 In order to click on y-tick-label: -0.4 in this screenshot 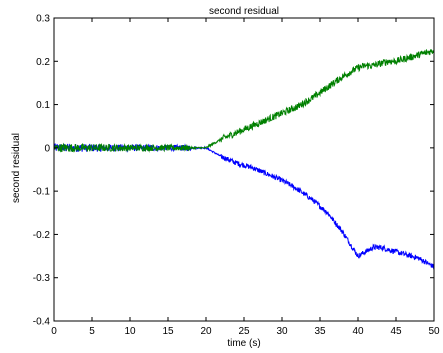, I will do `click(42, 322)`.